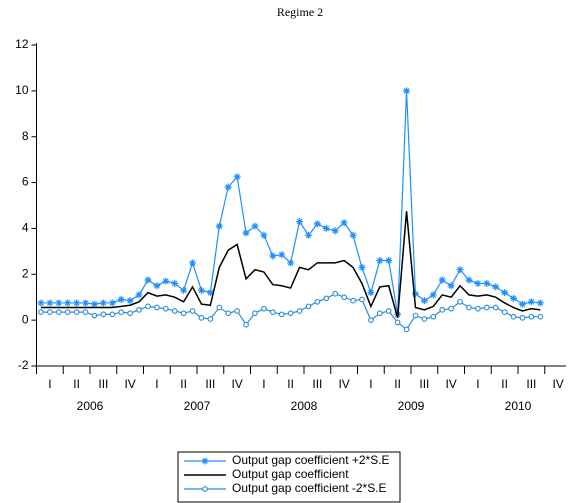  I want to click on y-tick-label: 0, so click(25, 319).